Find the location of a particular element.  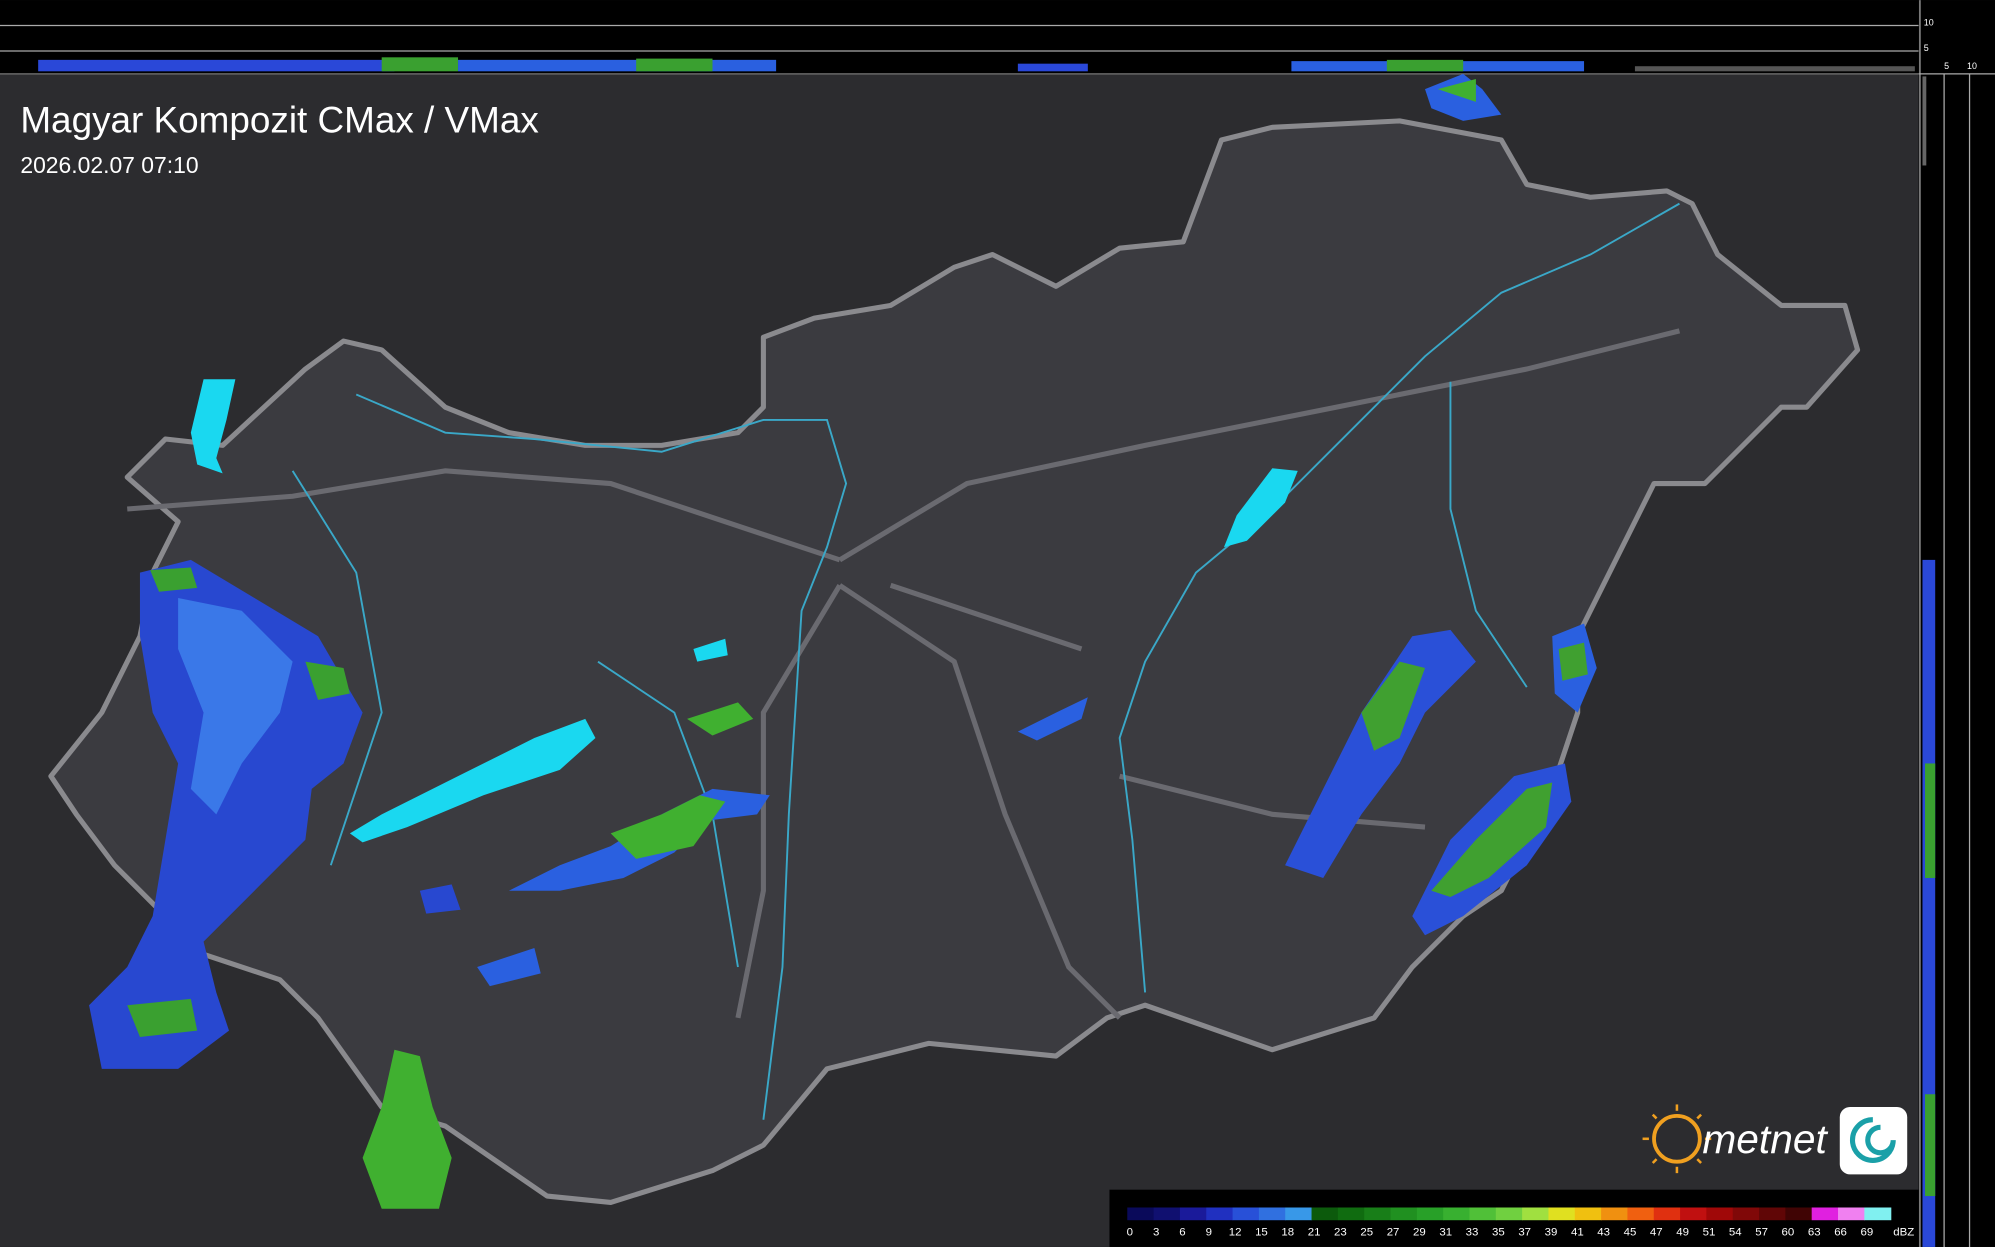

legend-label: 66 is located at coordinates (1840, 1232).